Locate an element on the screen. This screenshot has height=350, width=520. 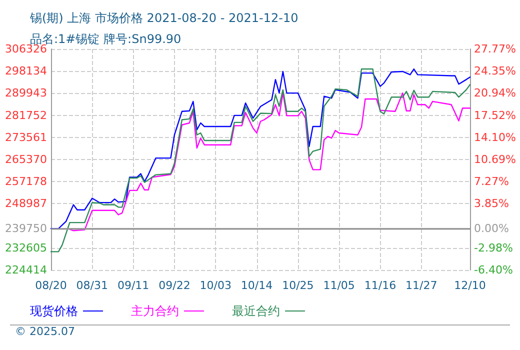
x-tick-label: 10/14 is located at coordinates (256, 285).